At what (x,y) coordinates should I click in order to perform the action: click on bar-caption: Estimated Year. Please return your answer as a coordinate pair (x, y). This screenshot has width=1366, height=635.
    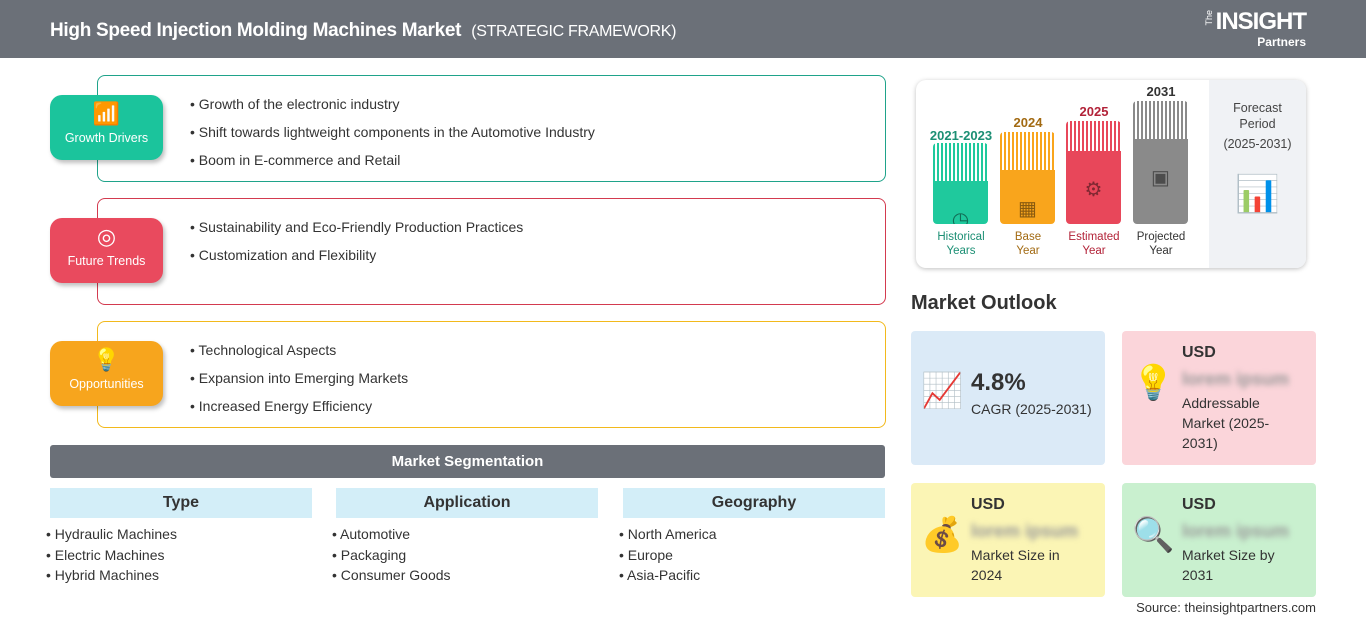
    Looking at the image, I should click on (1094, 244).